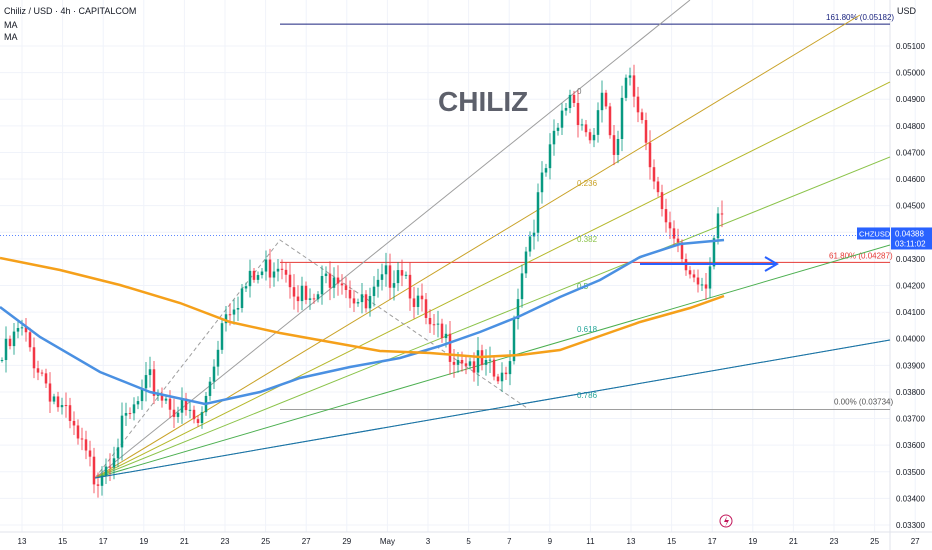  Describe the element at coordinates (387, 541) in the screenshot. I see `time-tick-label: May` at that location.